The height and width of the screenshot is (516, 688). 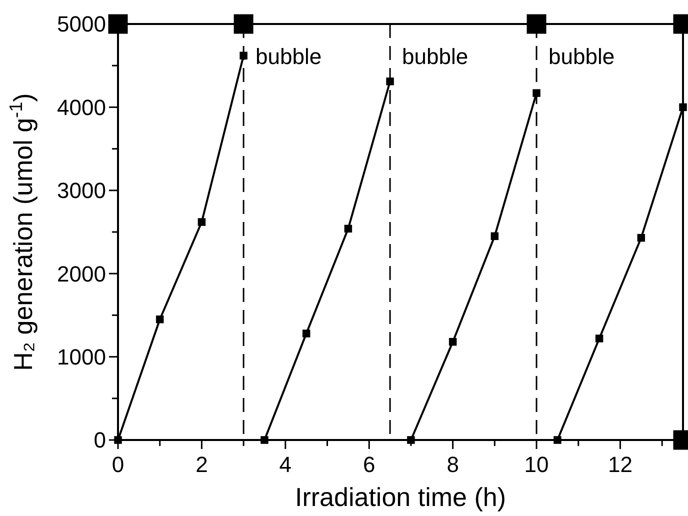 What do you see at coordinates (620, 464) in the screenshot?
I see `x-tick-label: 12` at bounding box center [620, 464].